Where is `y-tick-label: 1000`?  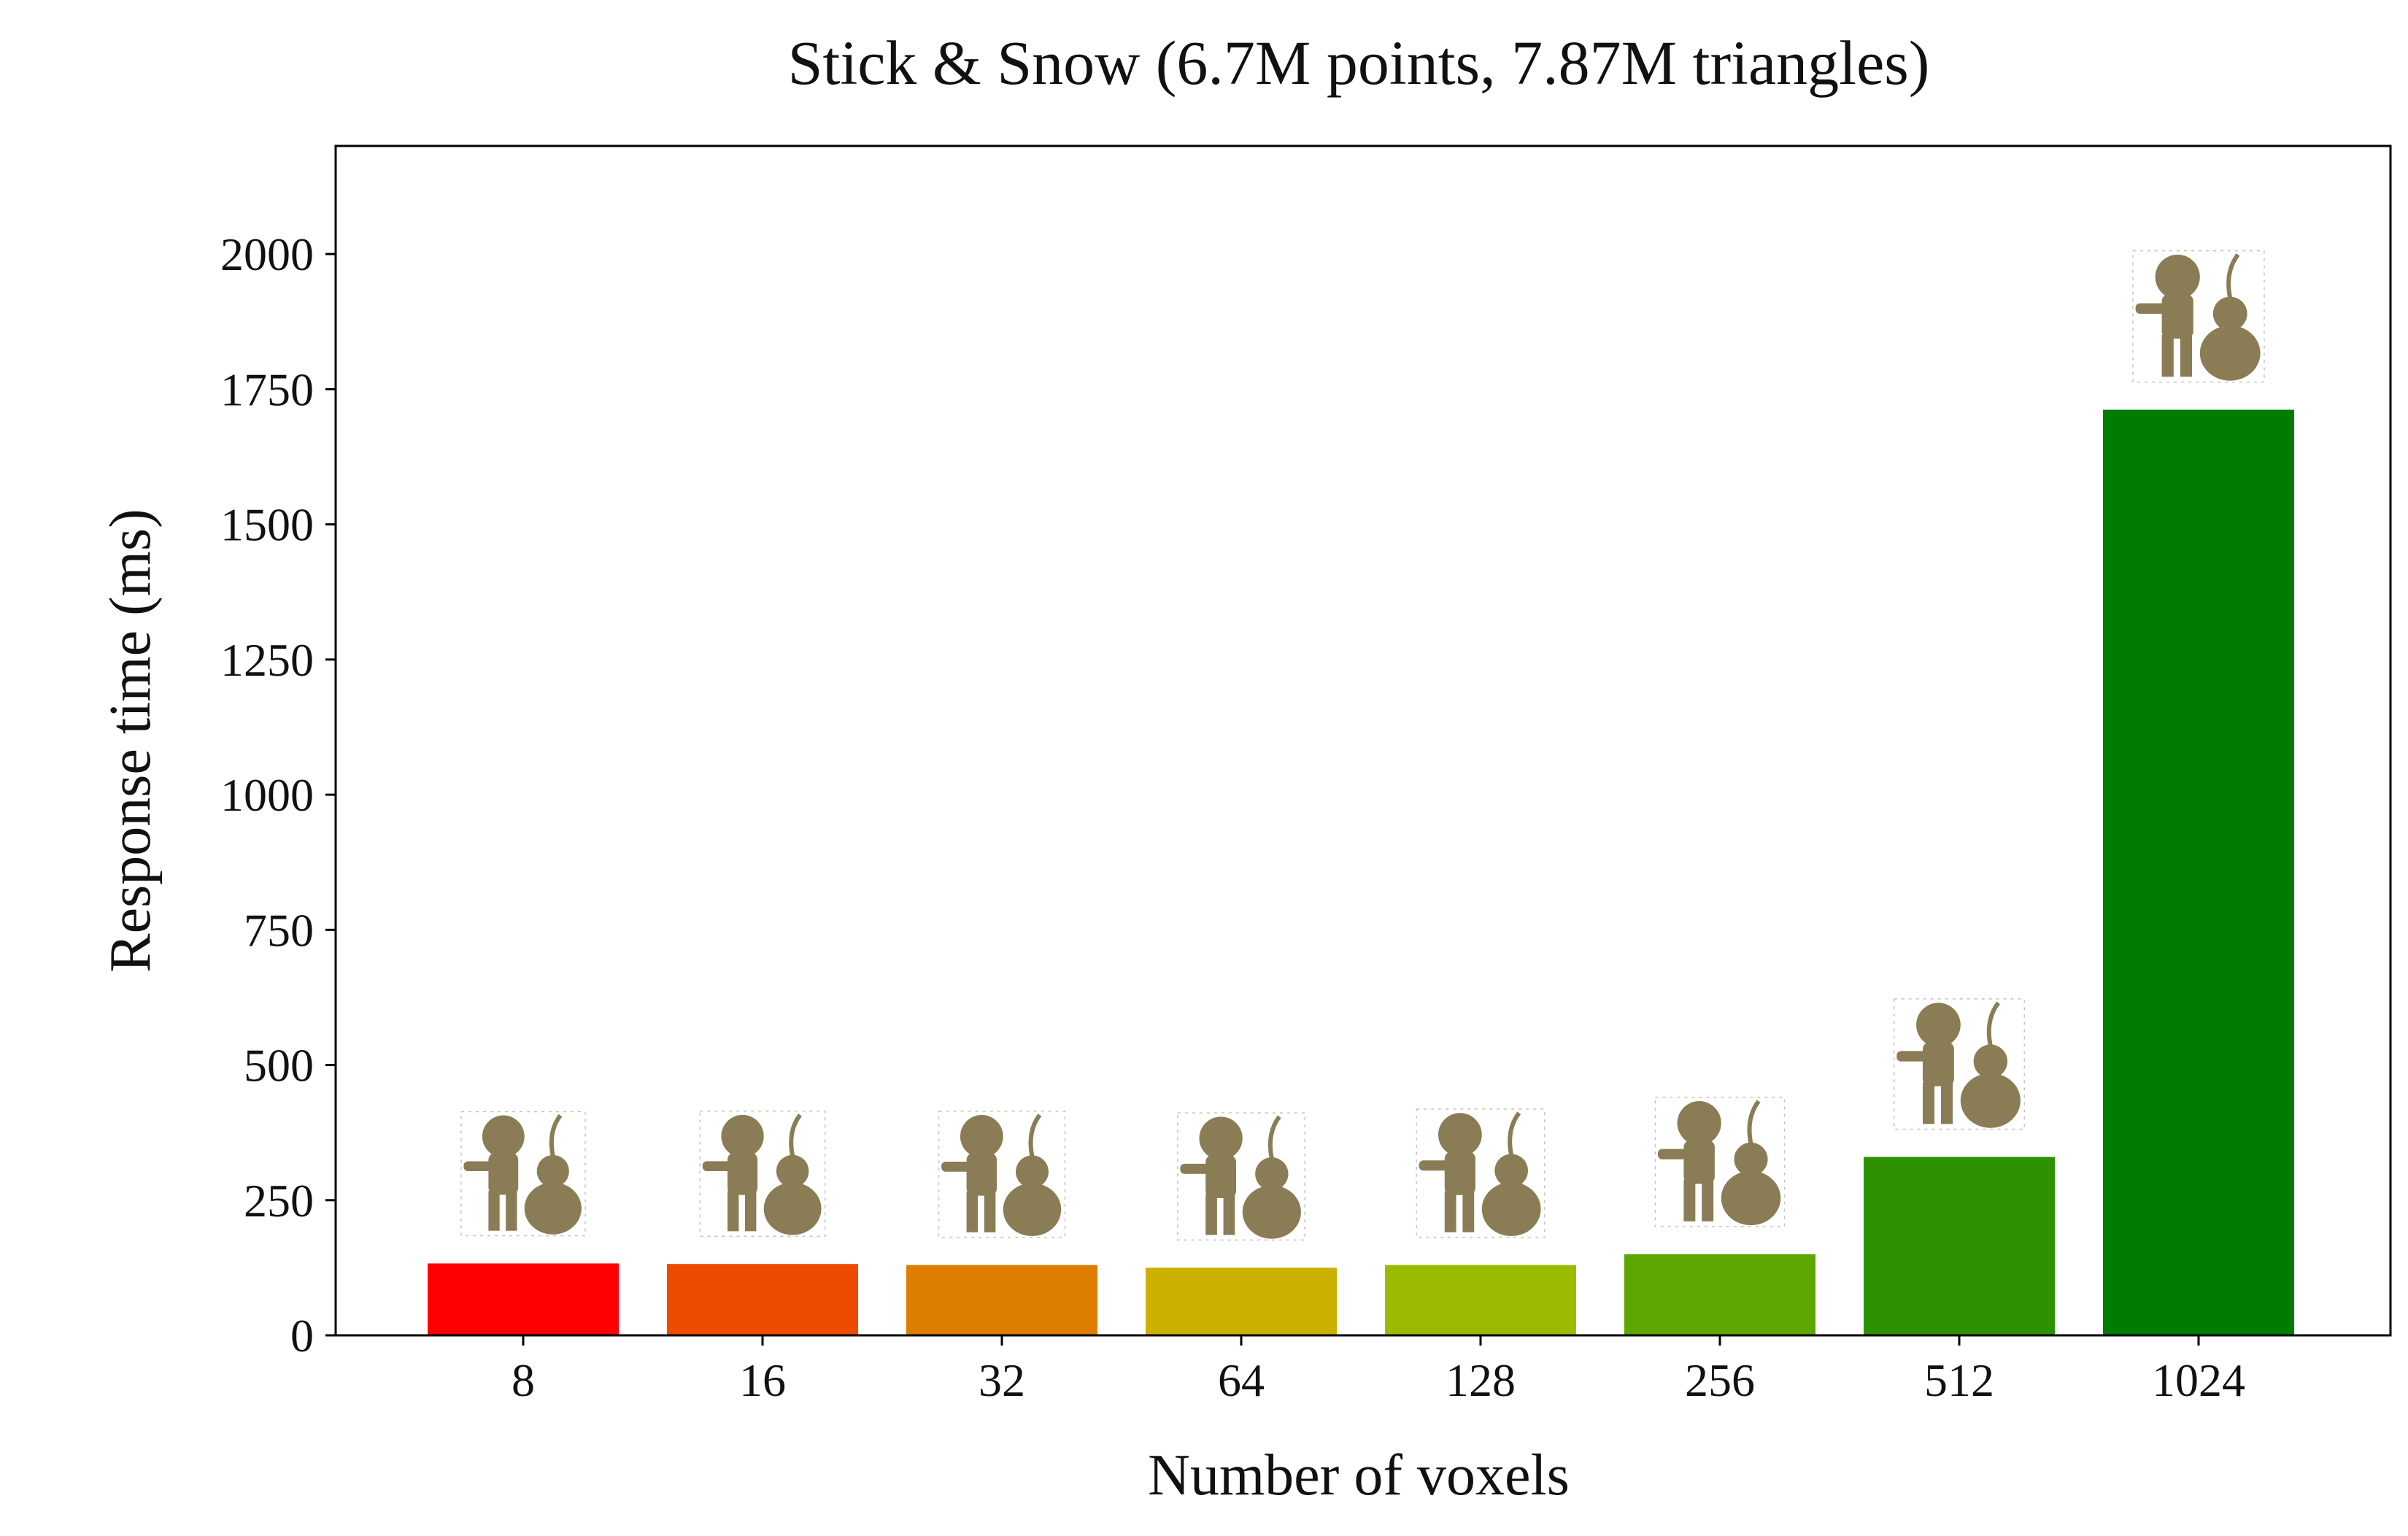
y-tick-label: 1000 is located at coordinates (267, 795).